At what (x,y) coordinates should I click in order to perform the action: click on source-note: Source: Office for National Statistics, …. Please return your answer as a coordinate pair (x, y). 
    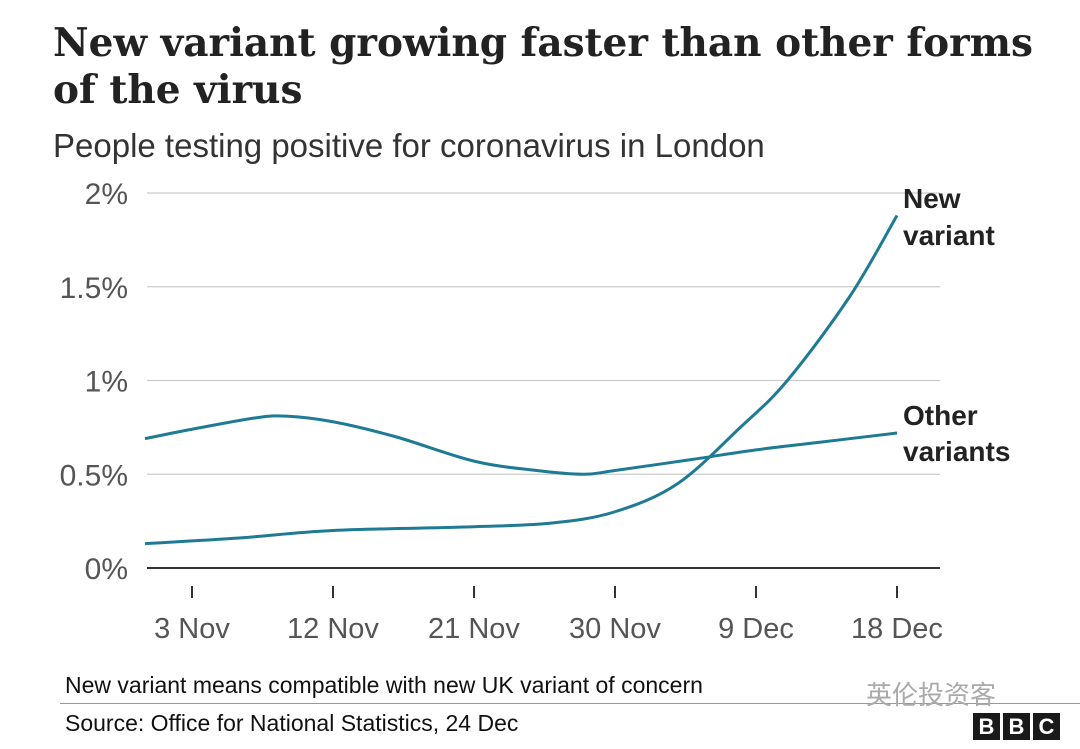
    Looking at the image, I should click on (292, 723).